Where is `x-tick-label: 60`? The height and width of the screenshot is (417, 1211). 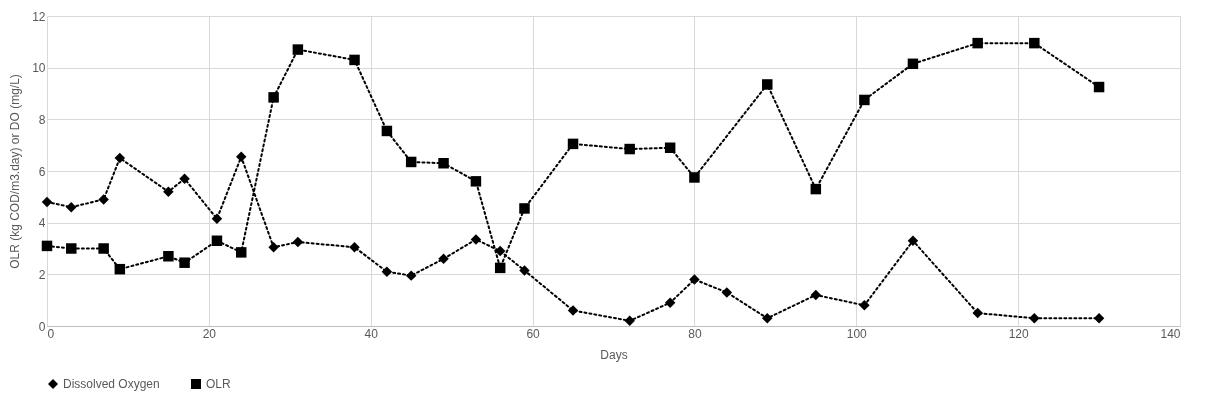
x-tick-label: 60 is located at coordinates (533, 333).